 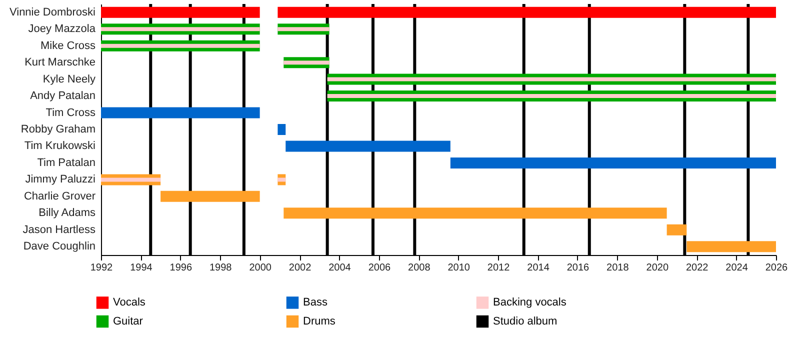 What do you see at coordinates (220, 268) in the screenshot?
I see `x-tick-label: 1998` at bounding box center [220, 268].